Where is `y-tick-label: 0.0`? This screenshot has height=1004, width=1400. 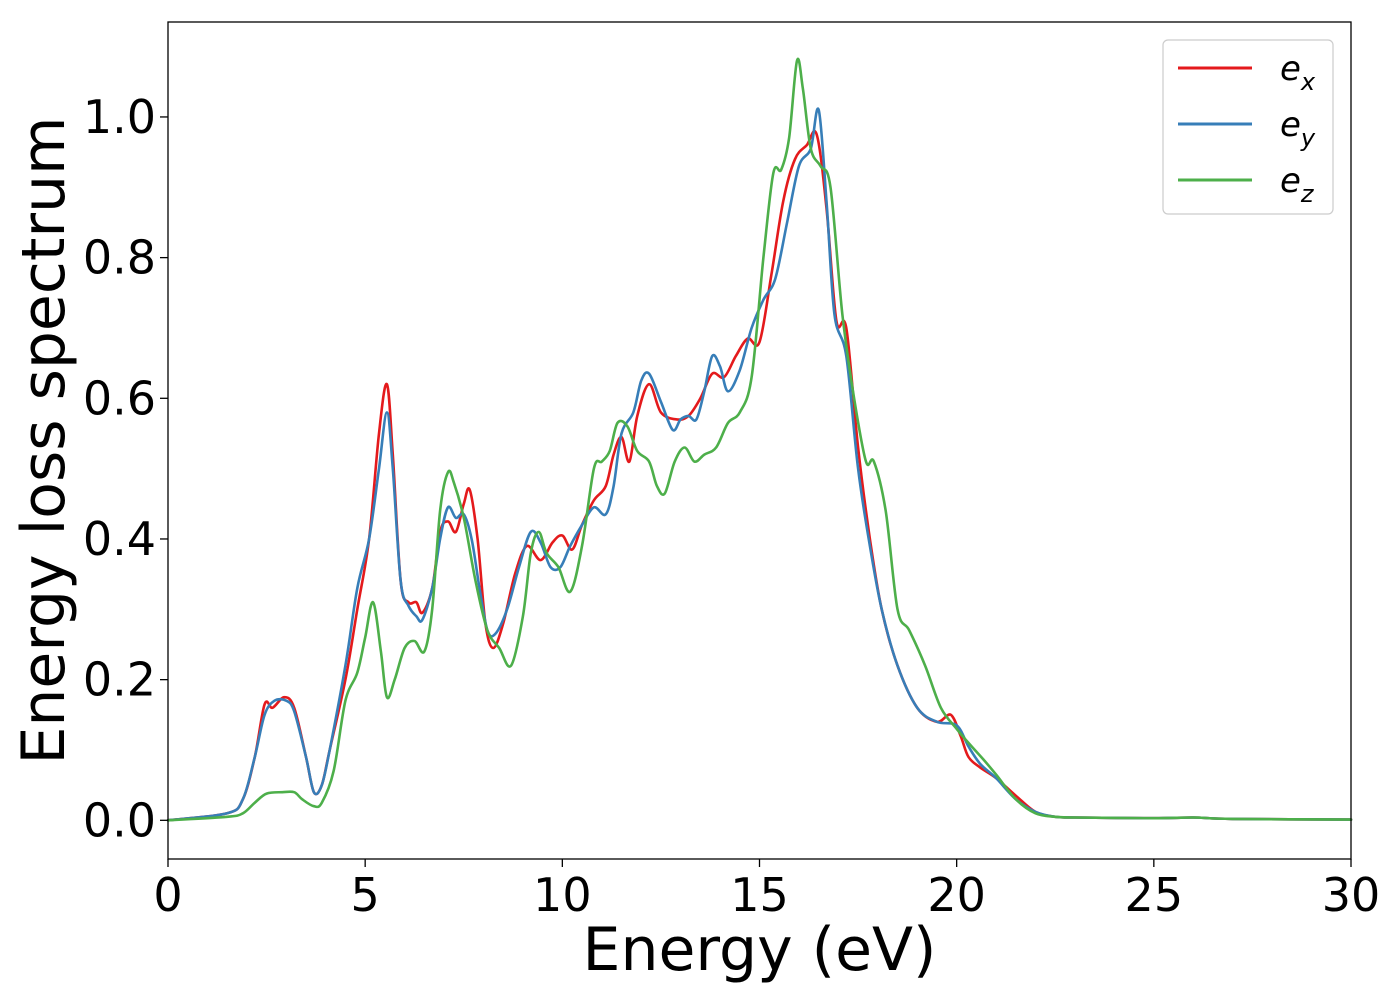 y-tick-label: 0.0 is located at coordinates (119, 820).